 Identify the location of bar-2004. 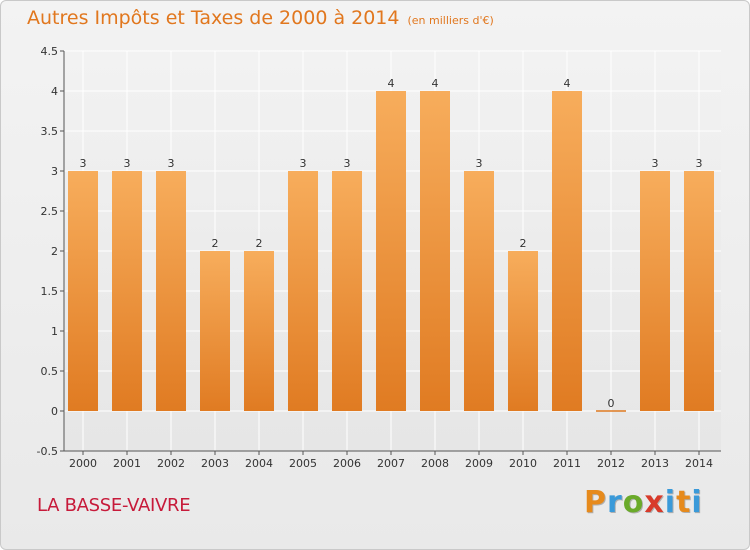
(259, 331).